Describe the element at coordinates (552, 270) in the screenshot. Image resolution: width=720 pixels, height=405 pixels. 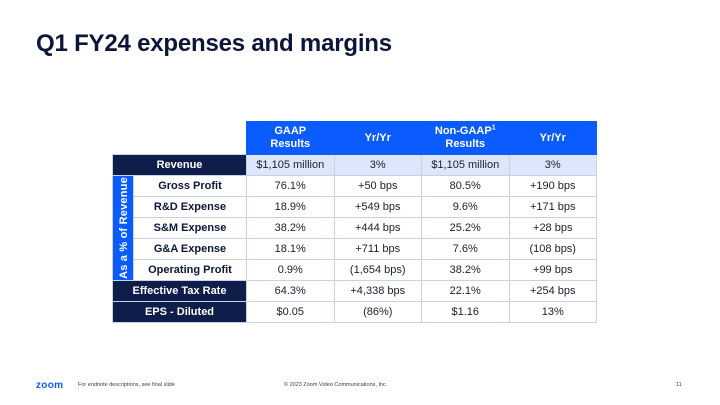
I see `table-cell: +99 bps` at that location.